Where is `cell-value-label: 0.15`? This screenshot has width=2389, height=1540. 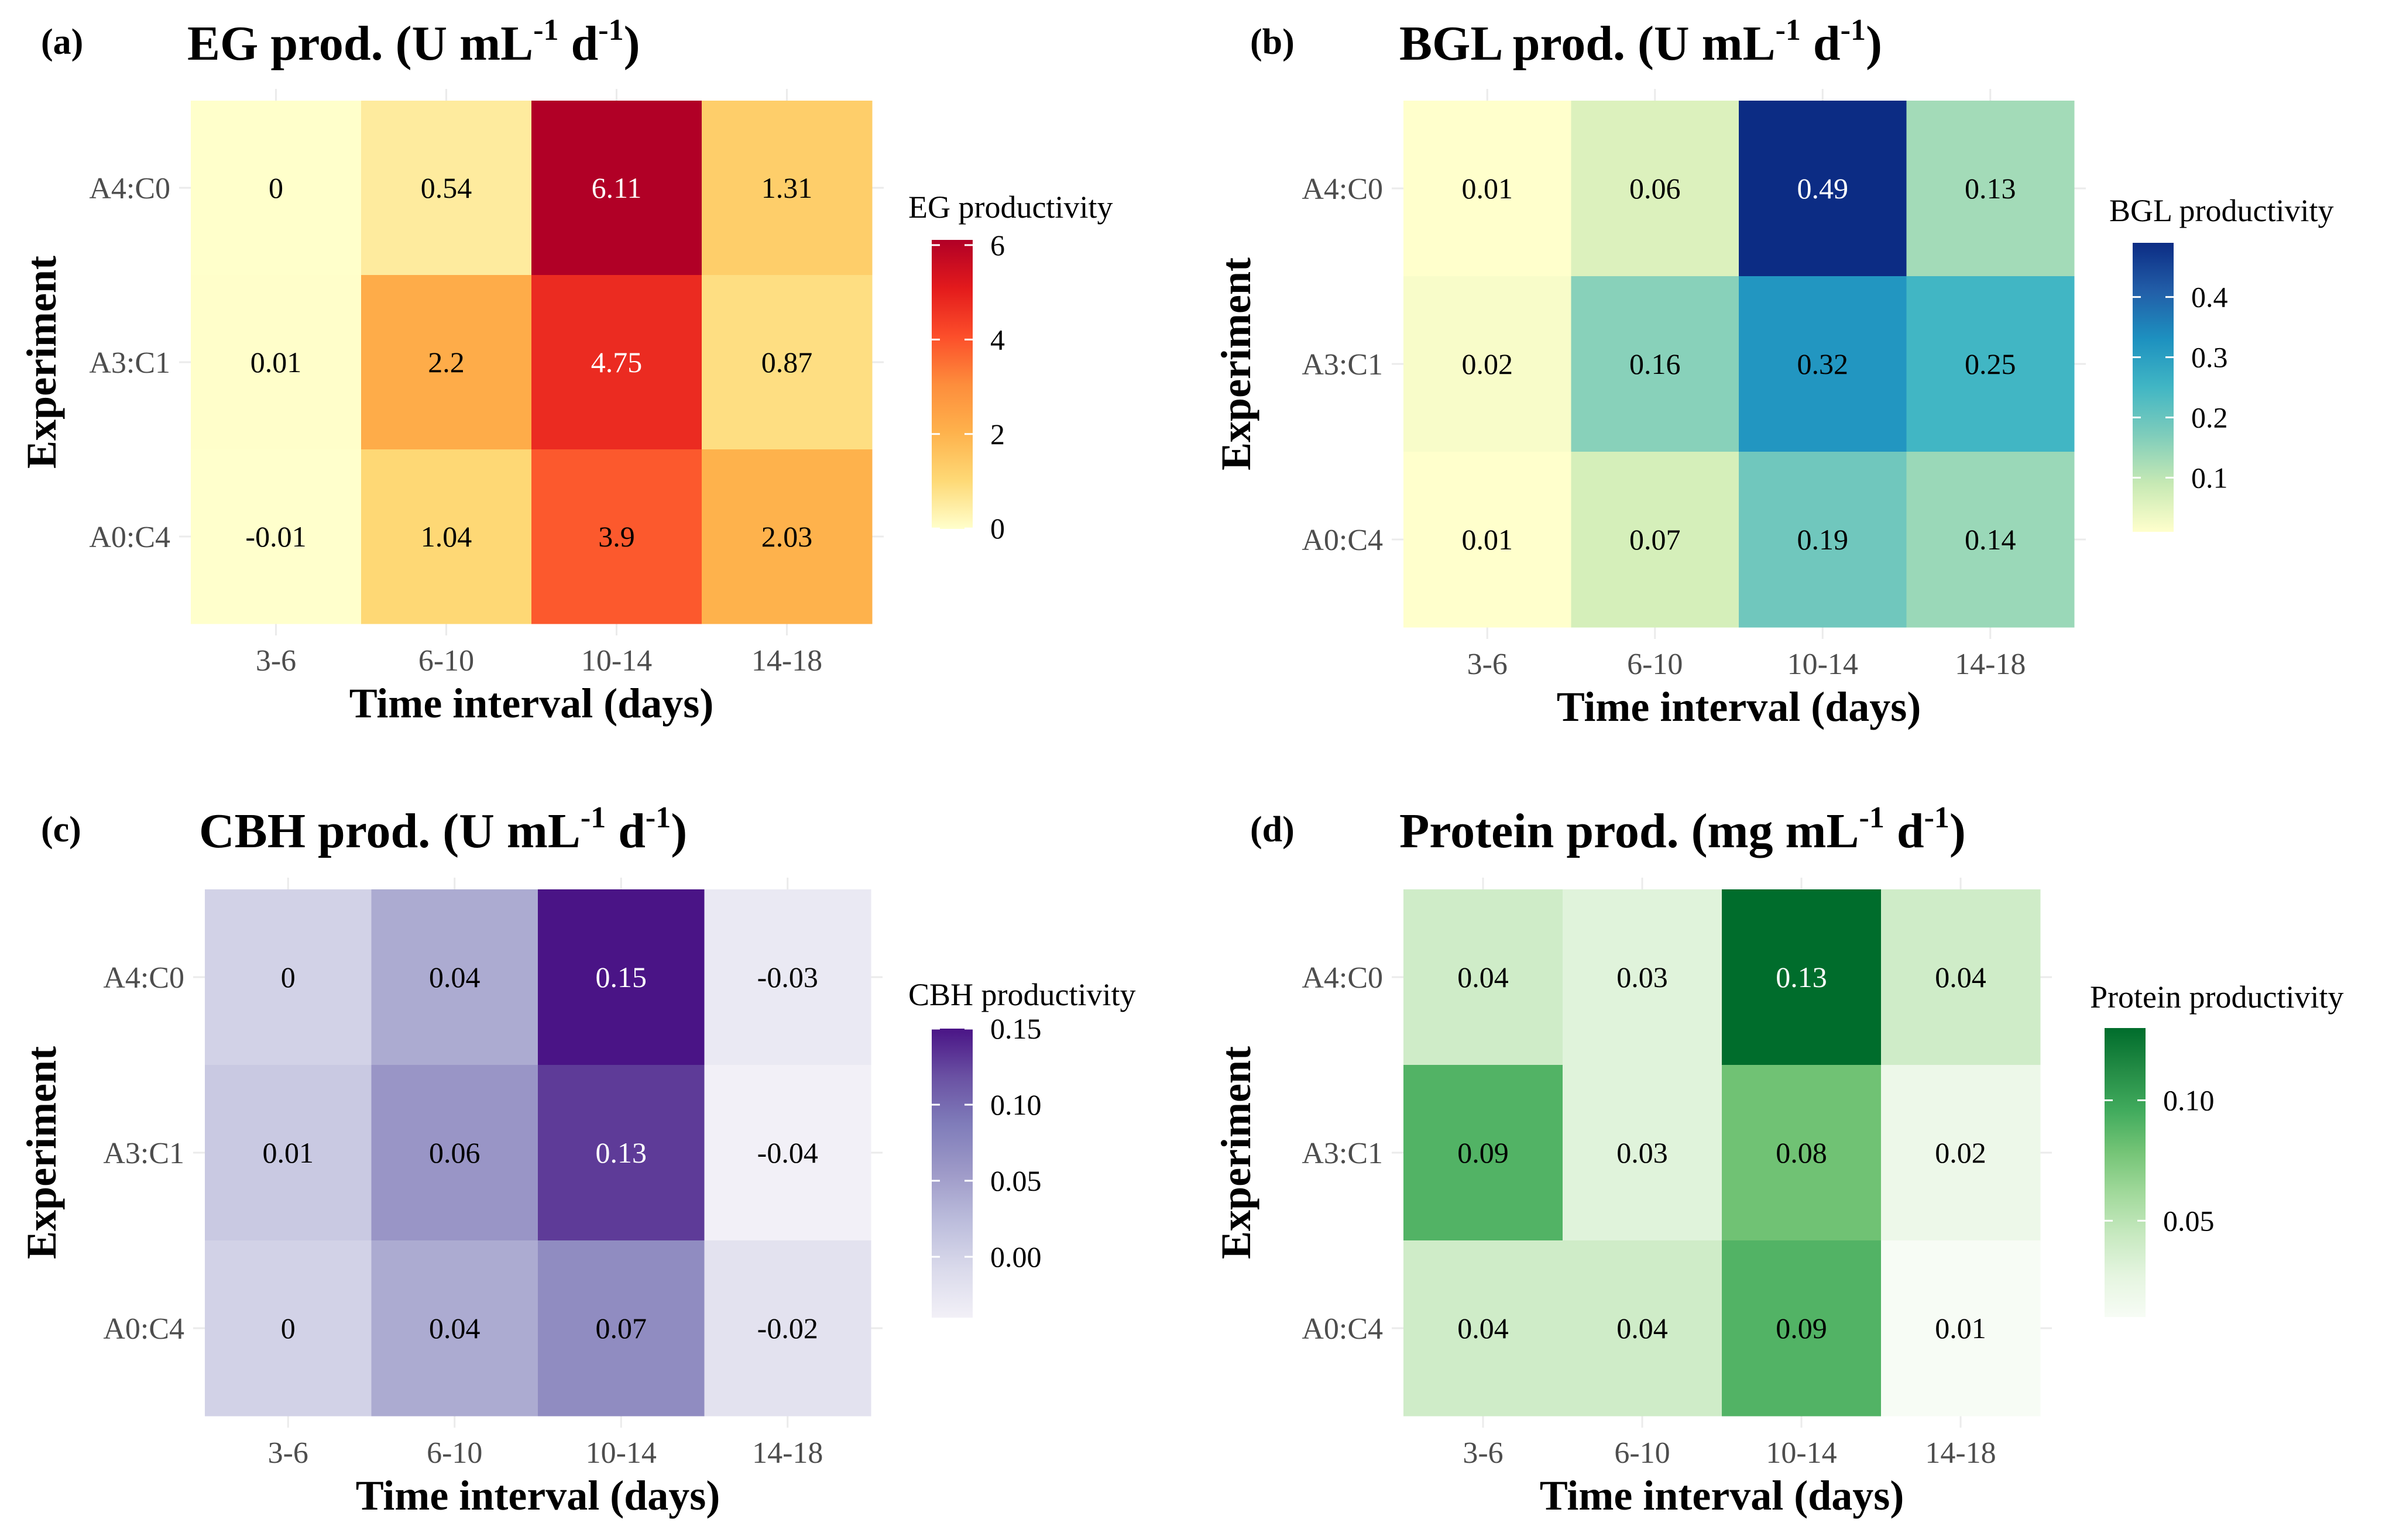 cell-value-label: 0.15 is located at coordinates (622, 977).